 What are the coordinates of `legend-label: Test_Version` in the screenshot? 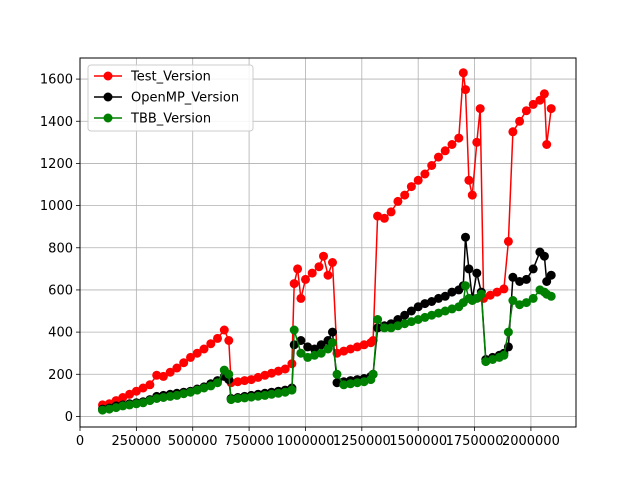 It's located at (170, 77).